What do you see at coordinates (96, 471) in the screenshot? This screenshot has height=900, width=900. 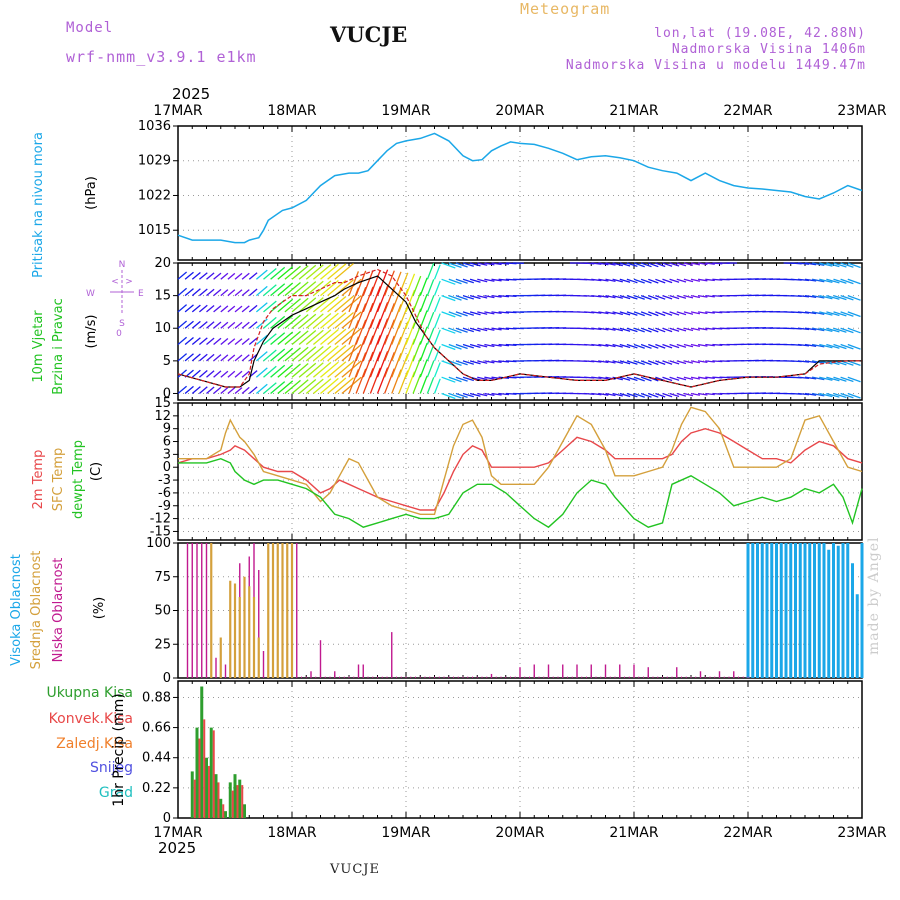 I see `temp-unit-label: (C)` at bounding box center [96, 471].